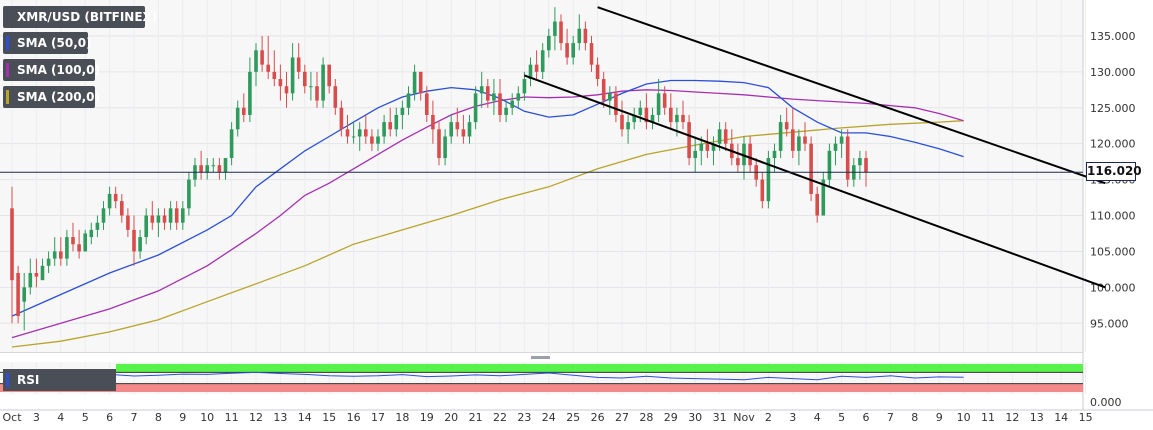  Describe the element at coordinates (85, 417) in the screenshot. I see `x-tick-label: 5` at that location.